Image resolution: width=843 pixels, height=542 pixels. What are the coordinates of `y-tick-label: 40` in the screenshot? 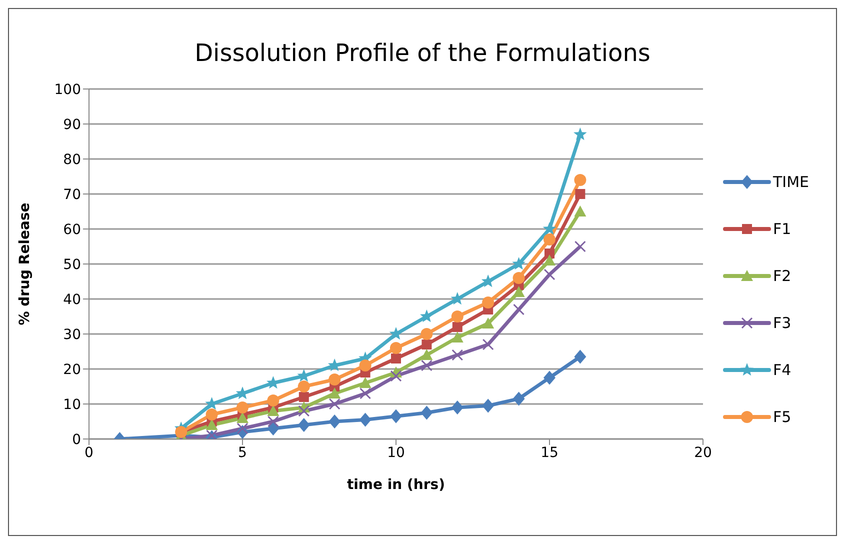 It's located at (72, 300).